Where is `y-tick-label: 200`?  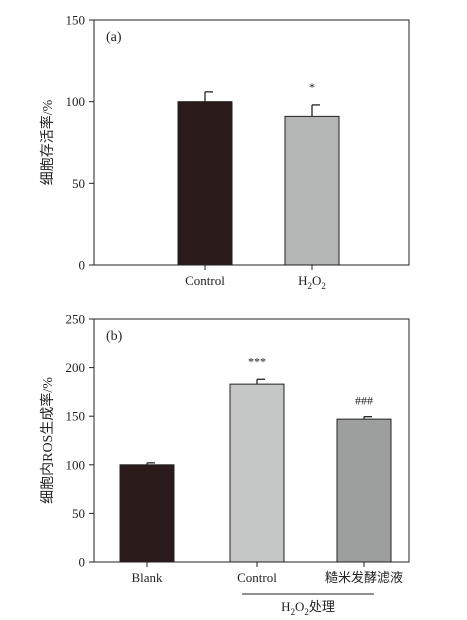 y-tick-label: 200 is located at coordinates (76, 367).